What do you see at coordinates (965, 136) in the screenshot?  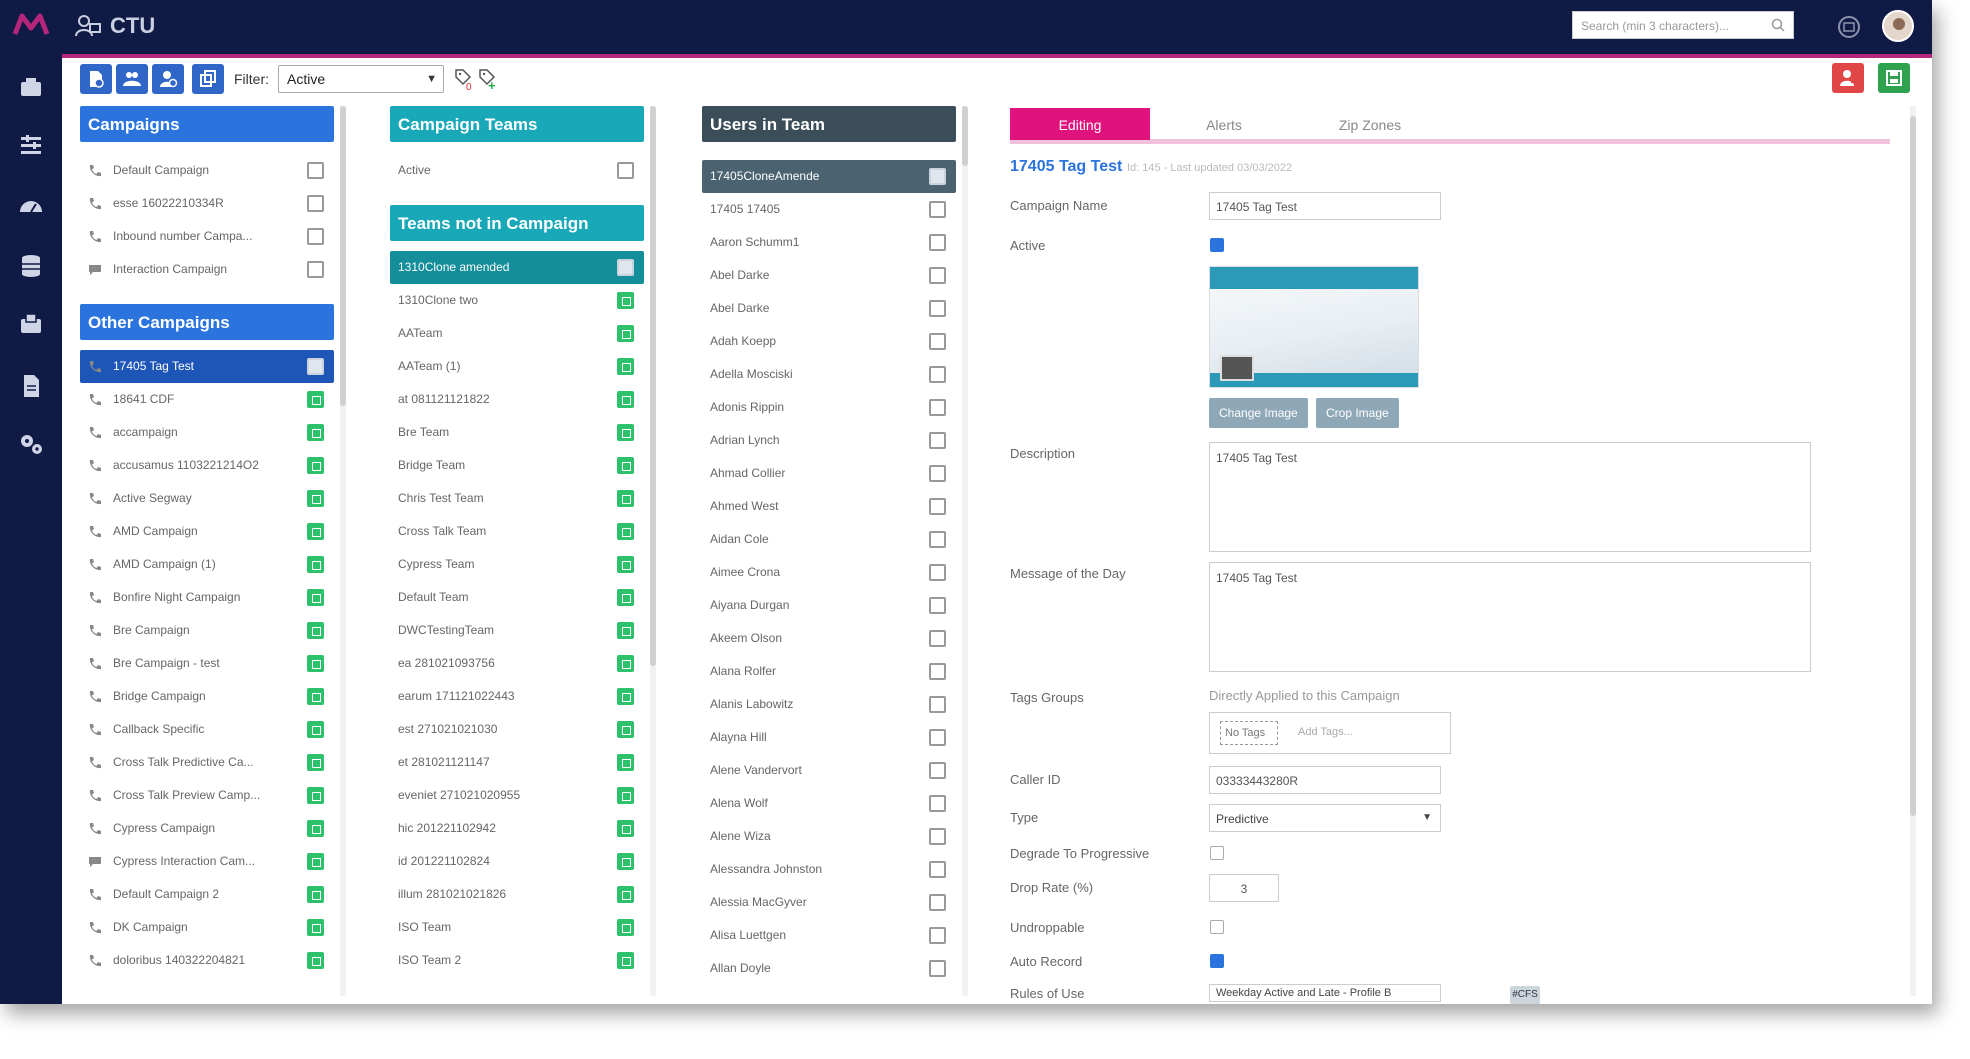 I see `users-scrollbar` at bounding box center [965, 136].